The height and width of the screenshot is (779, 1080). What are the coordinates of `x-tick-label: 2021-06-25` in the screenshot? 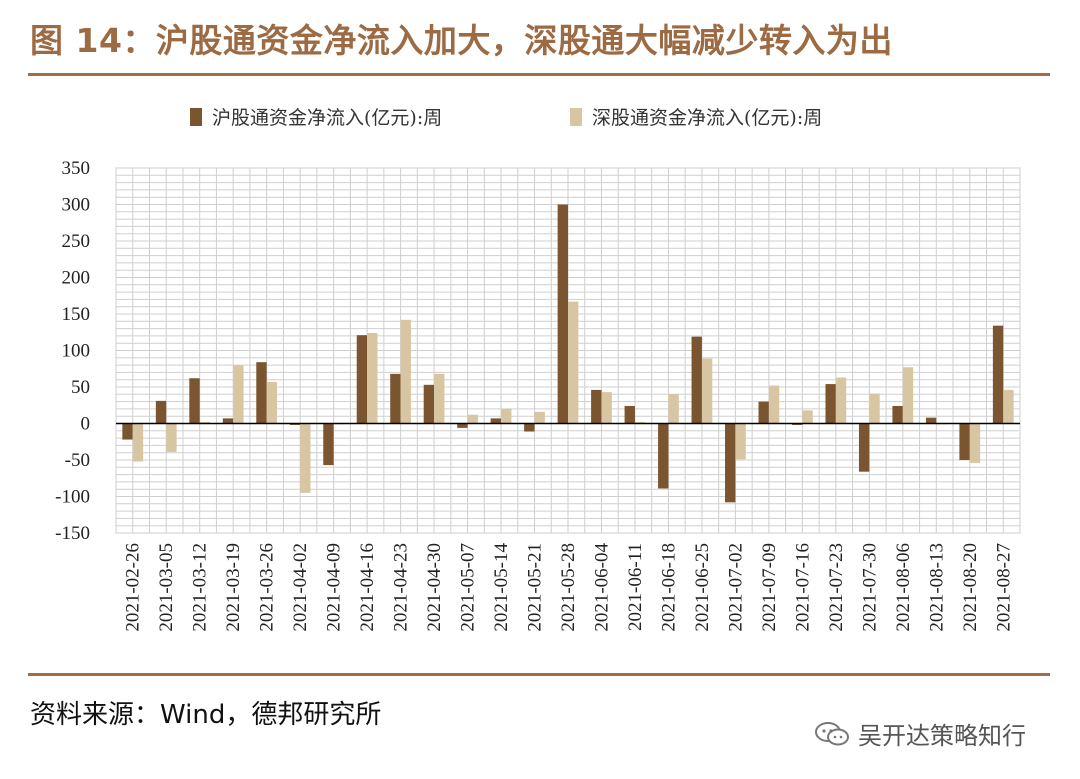 It's located at (702, 587).